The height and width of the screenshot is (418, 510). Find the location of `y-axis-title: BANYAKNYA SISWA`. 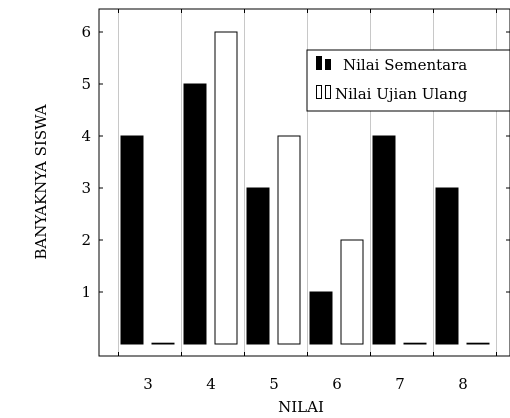

y-axis-title: BANYAKNYA SISWA is located at coordinates (41, 181).